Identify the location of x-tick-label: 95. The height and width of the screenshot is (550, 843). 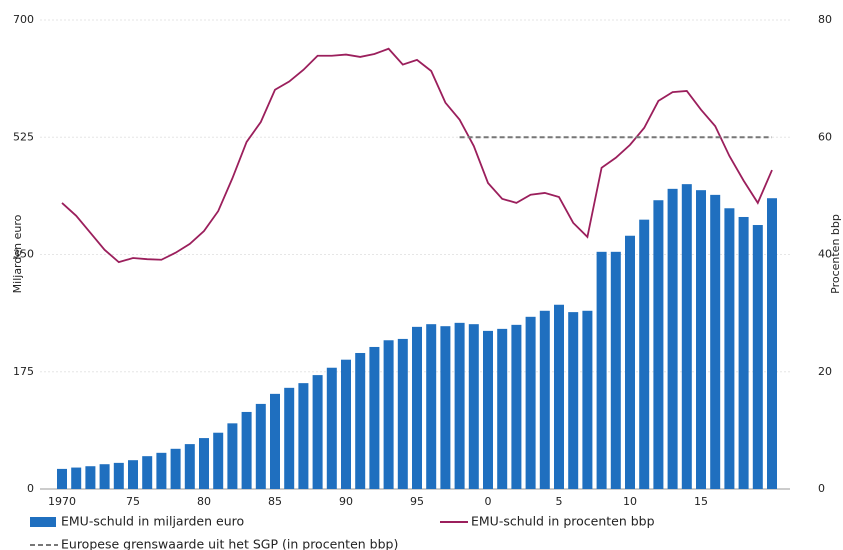
(417, 501).